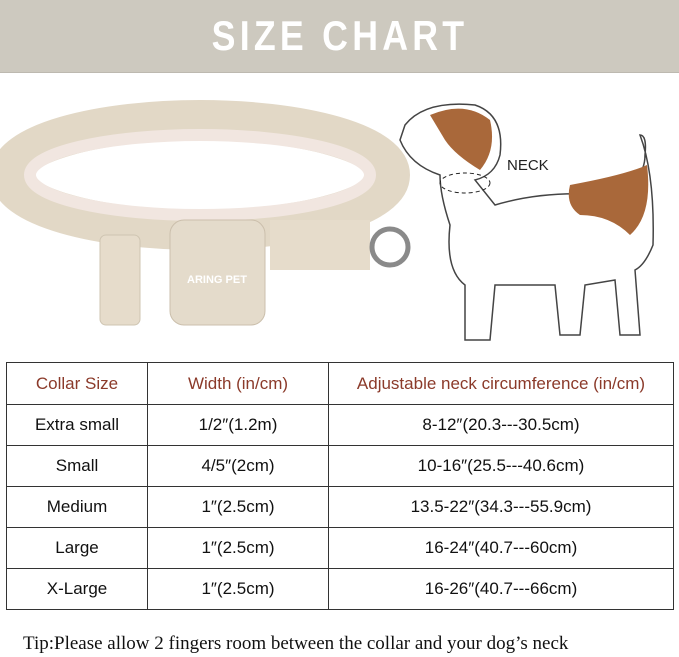  What do you see at coordinates (390, 247) in the screenshot?
I see `d-ring-icon` at bounding box center [390, 247].